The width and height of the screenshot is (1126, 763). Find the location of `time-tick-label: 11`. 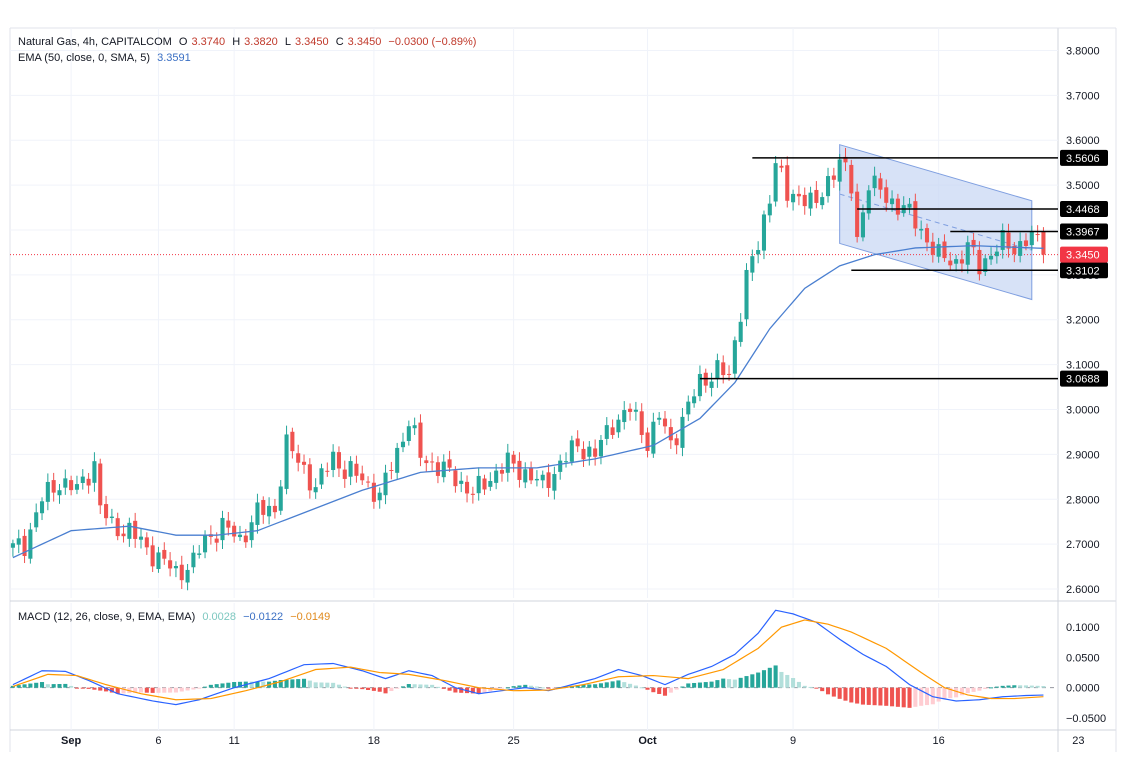

time-tick-label: 11 is located at coordinates (233, 741).